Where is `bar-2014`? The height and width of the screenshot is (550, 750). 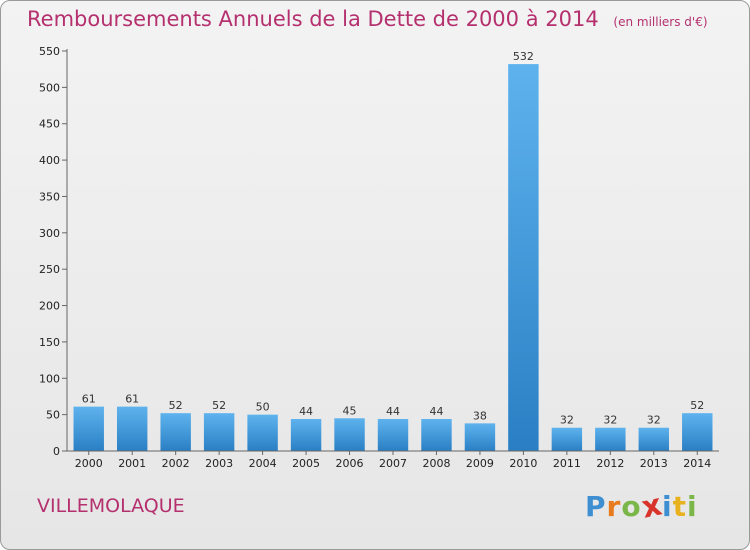 bar-2014 is located at coordinates (697, 432).